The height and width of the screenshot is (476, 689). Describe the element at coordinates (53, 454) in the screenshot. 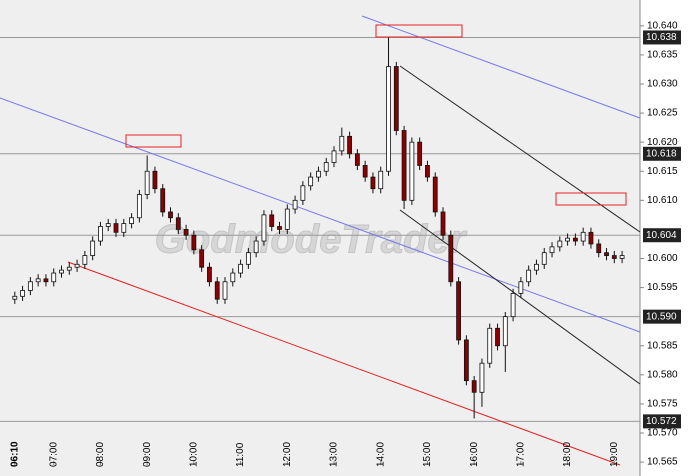

I see `x-tick-label: 07:00` at that location.